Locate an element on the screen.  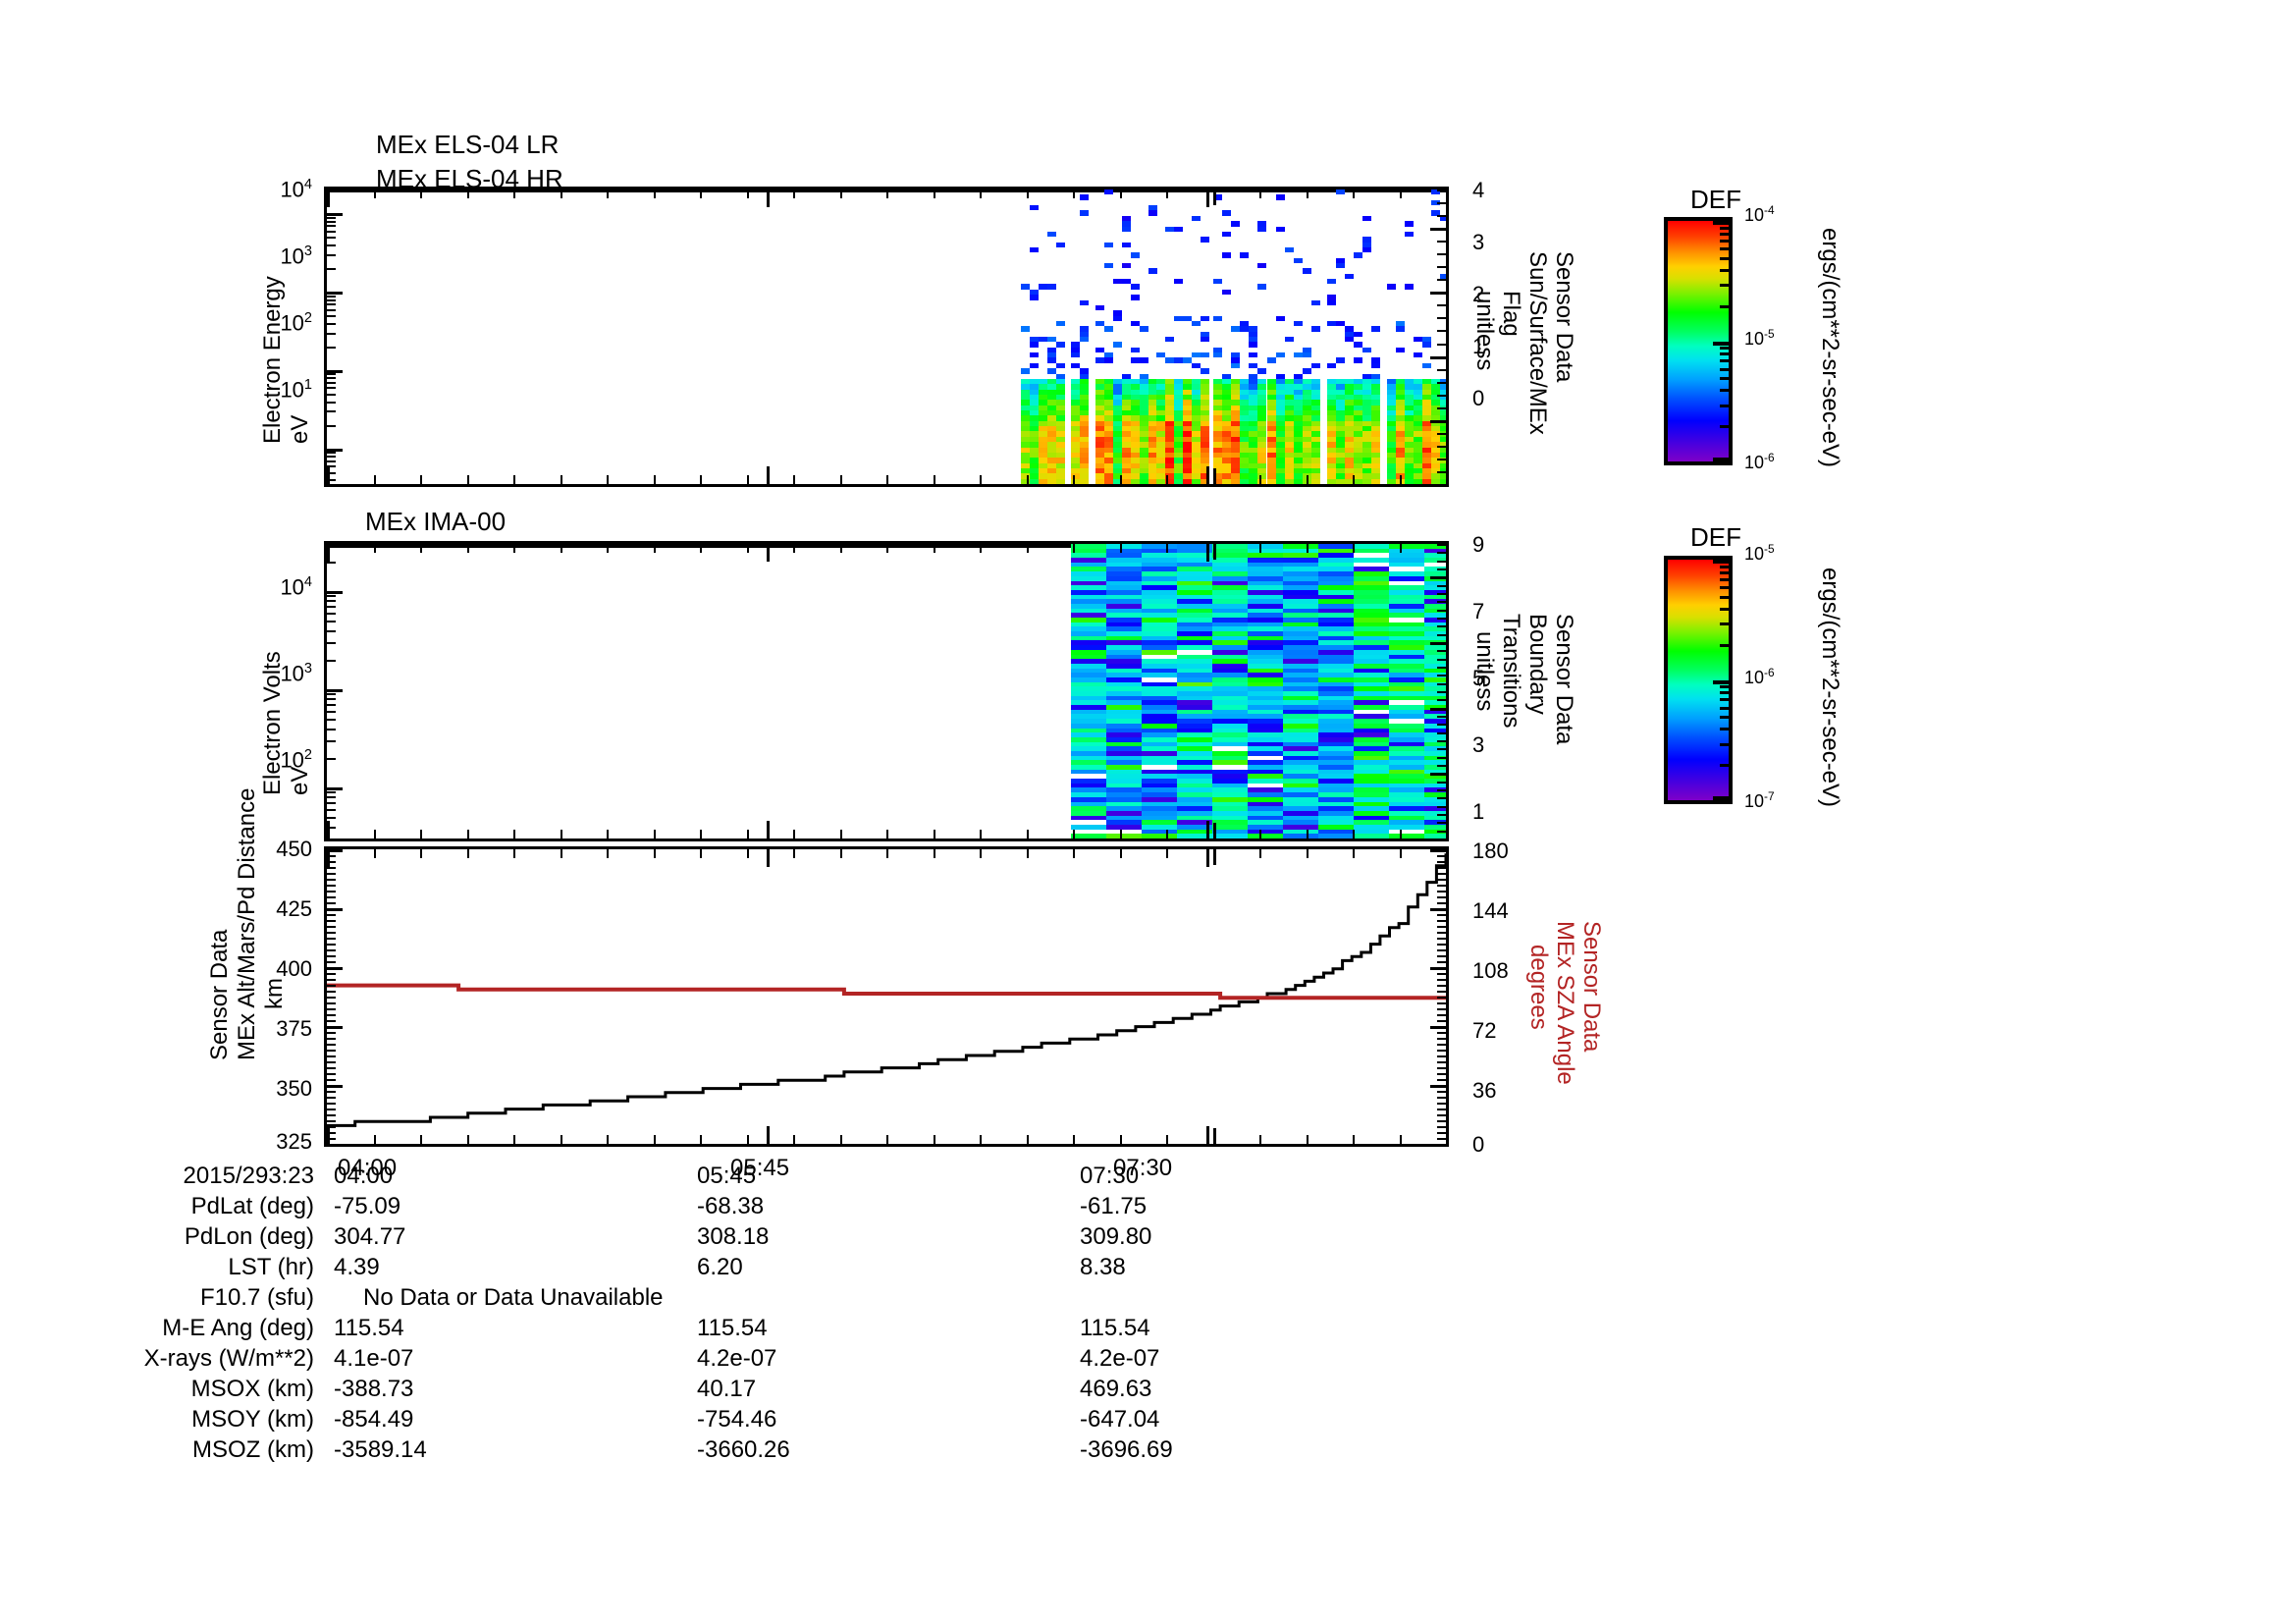
xaxis-tick-label-2: 07:30 is located at coordinates (1143, 1168).